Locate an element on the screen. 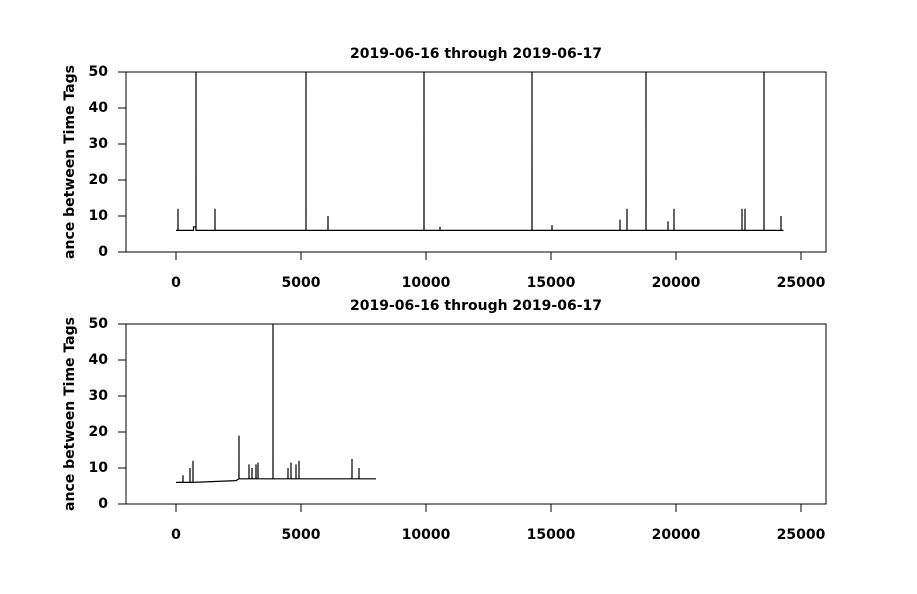  data-line is located at coordinates (276, 403).